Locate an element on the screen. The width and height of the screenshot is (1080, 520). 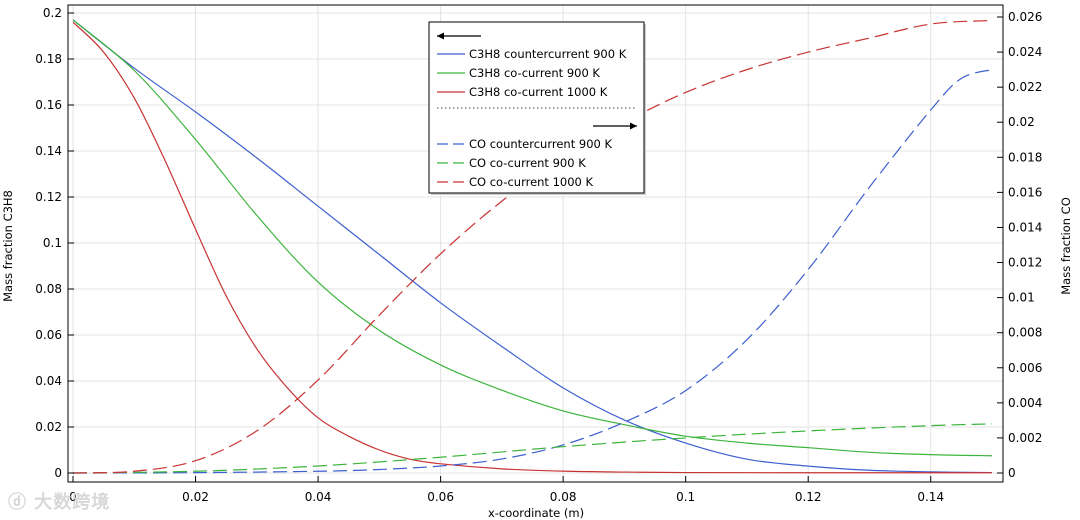
watermark-logo: ⓓ 大数跨境 is located at coordinates (59, 501).